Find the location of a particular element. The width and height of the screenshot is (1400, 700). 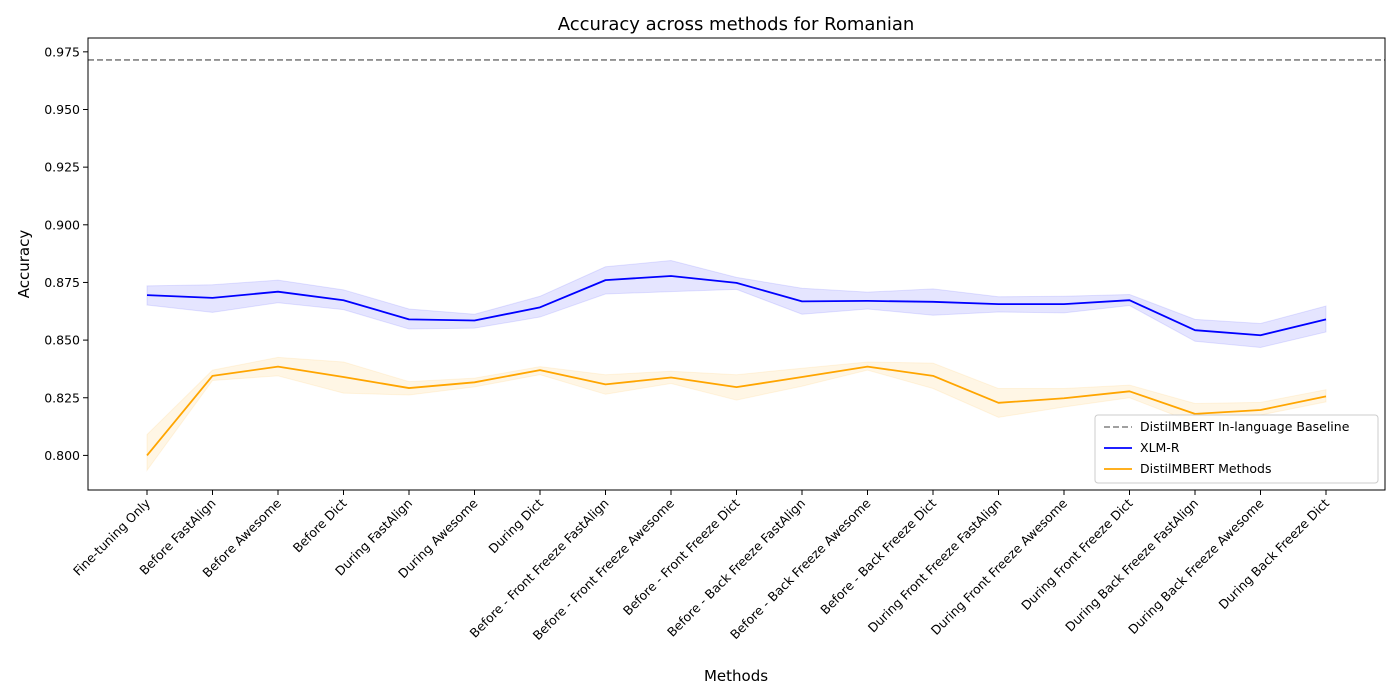

band-xlm-r is located at coordinates (736, 304).